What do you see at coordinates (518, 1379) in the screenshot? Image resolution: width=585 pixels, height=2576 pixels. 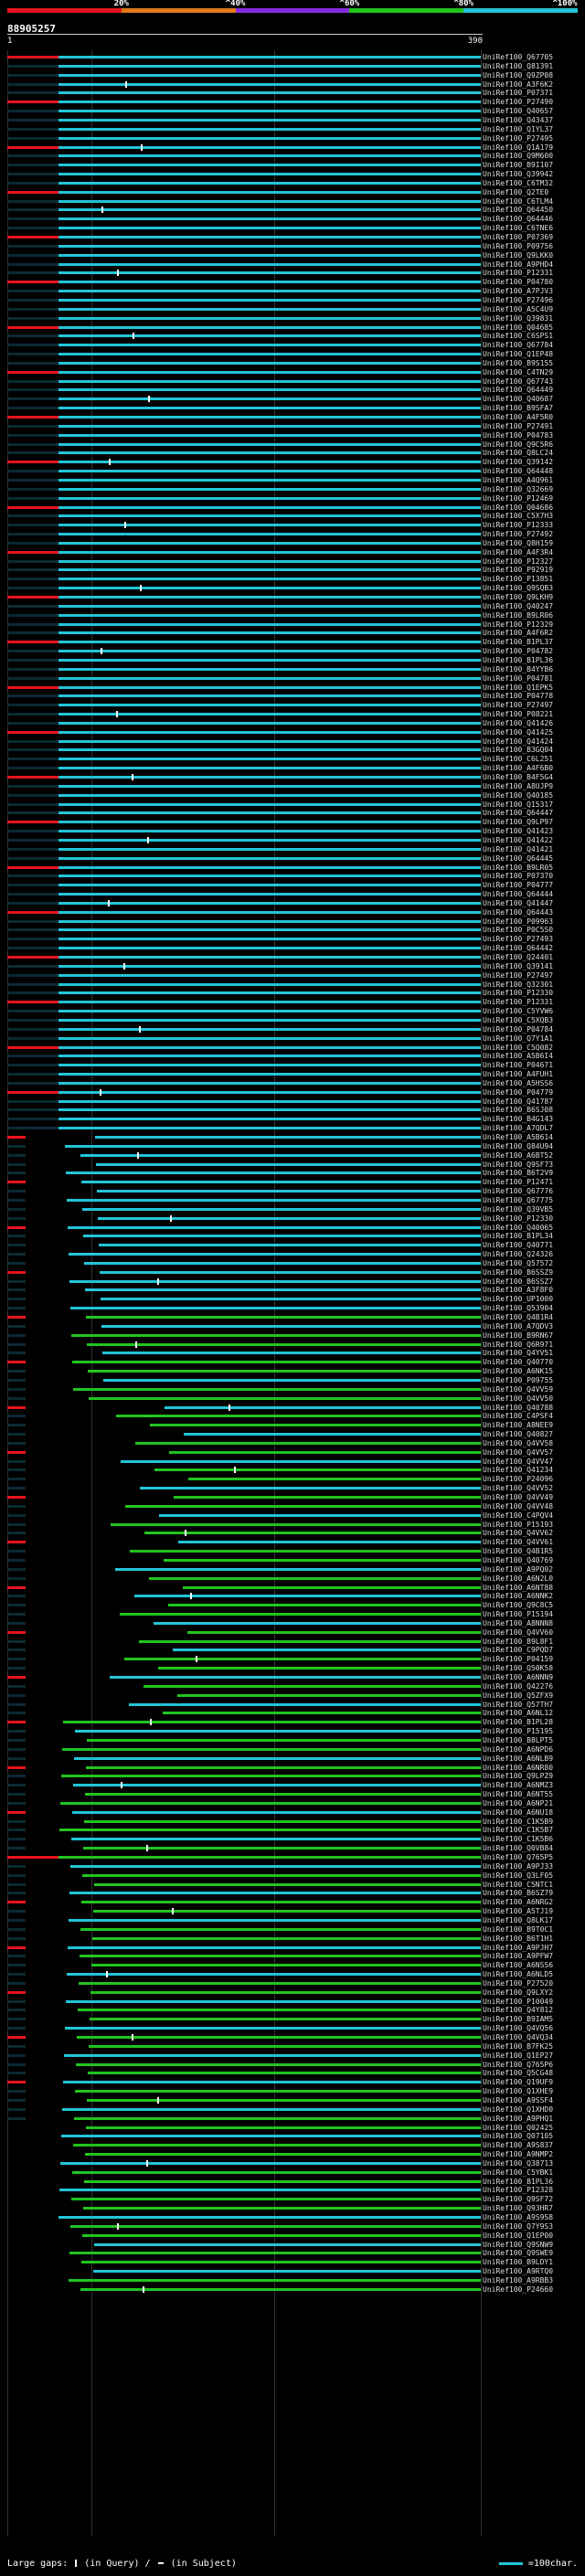 I see `hit-accession-label: UniRef100_P09755` at bounding box center [518, 1379].